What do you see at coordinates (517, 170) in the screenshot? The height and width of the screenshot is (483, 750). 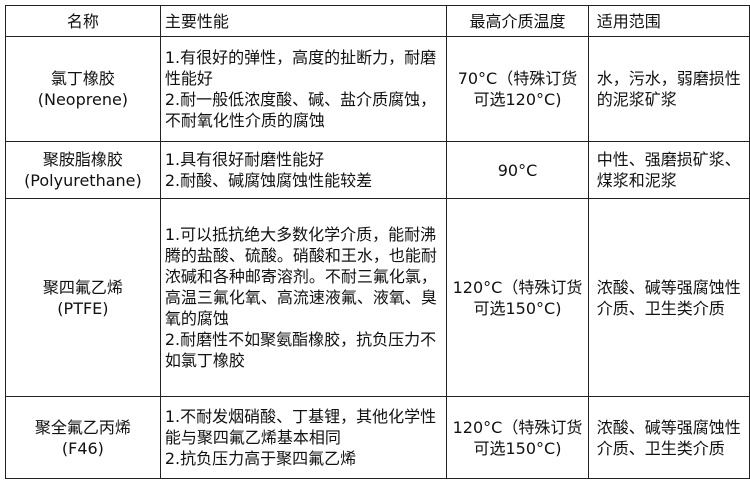 I see `cell-temp: 90°C` at bounding box center [517, 170].